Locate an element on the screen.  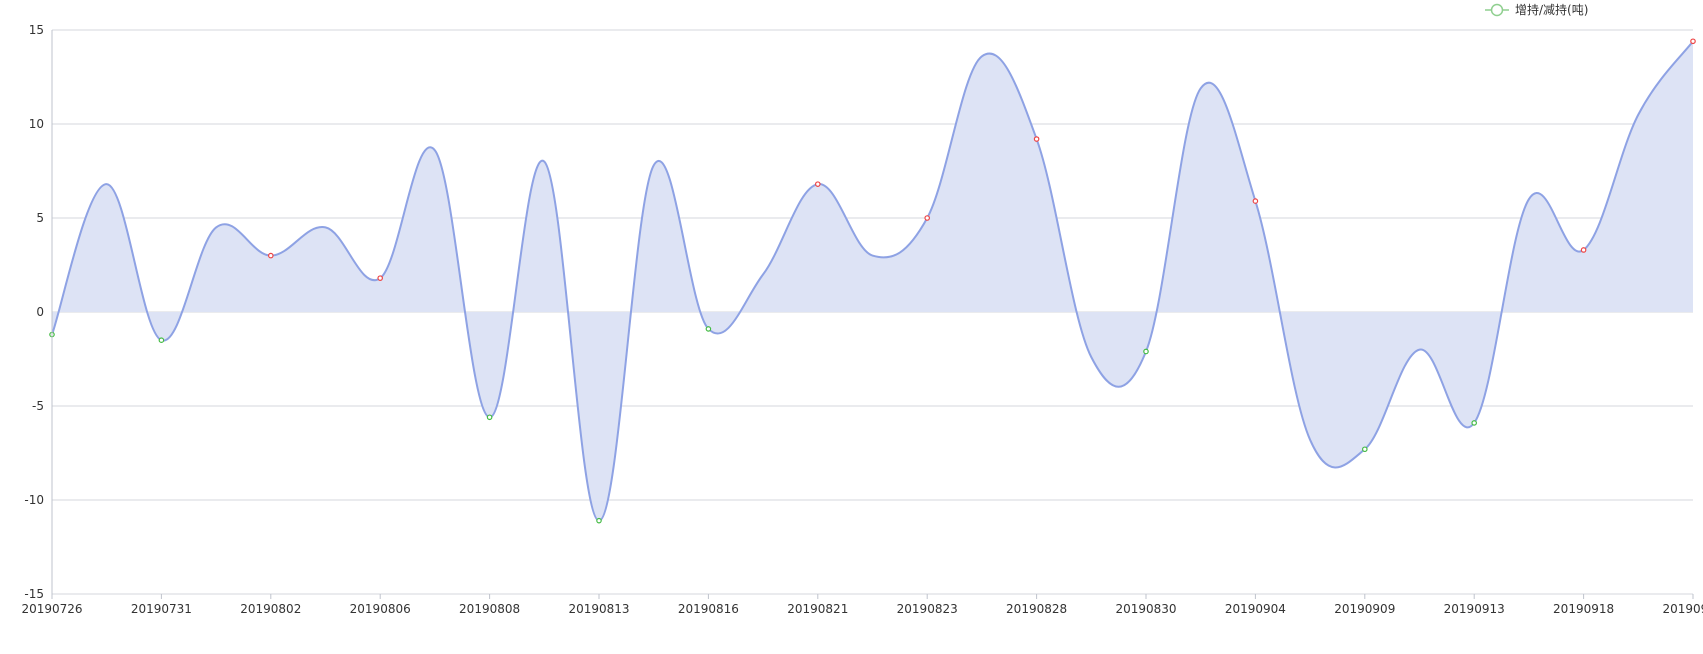
x-tick-label: 20190920 is located at coordinates (1682, 609).